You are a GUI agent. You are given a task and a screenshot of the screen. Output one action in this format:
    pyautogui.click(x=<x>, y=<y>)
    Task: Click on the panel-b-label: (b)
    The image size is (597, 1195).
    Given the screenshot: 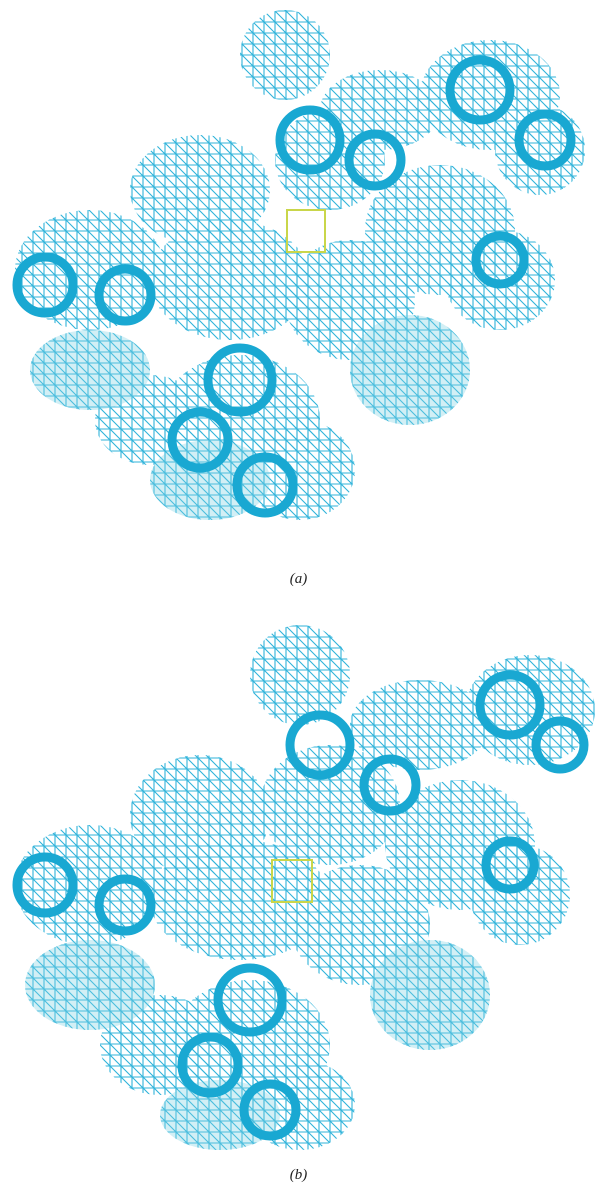 What is the action you would take?
    pyautogui.click(x=298, y=1175)
    